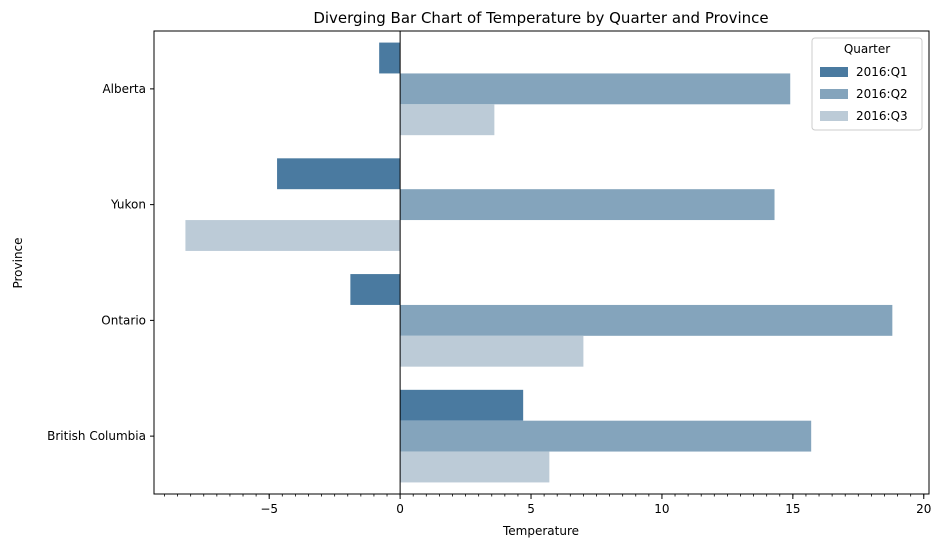 This screenshot has width=946, height=547. Describe the element at coordinates (882, 116) in the screenshot. I see `legend-entry: 2016:Q3` at that location.